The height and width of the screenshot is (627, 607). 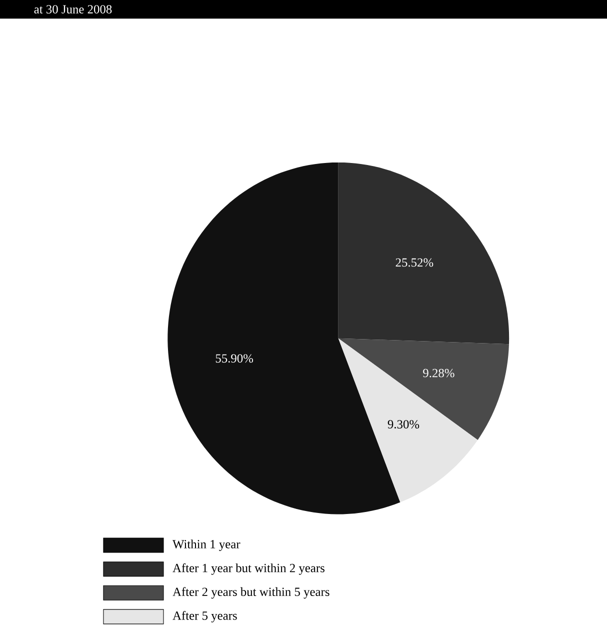 What do you see at coordinates (206, 545) in the screenshot?
I see `legend-label: Within 1 year` at bounding box center [206, 545].